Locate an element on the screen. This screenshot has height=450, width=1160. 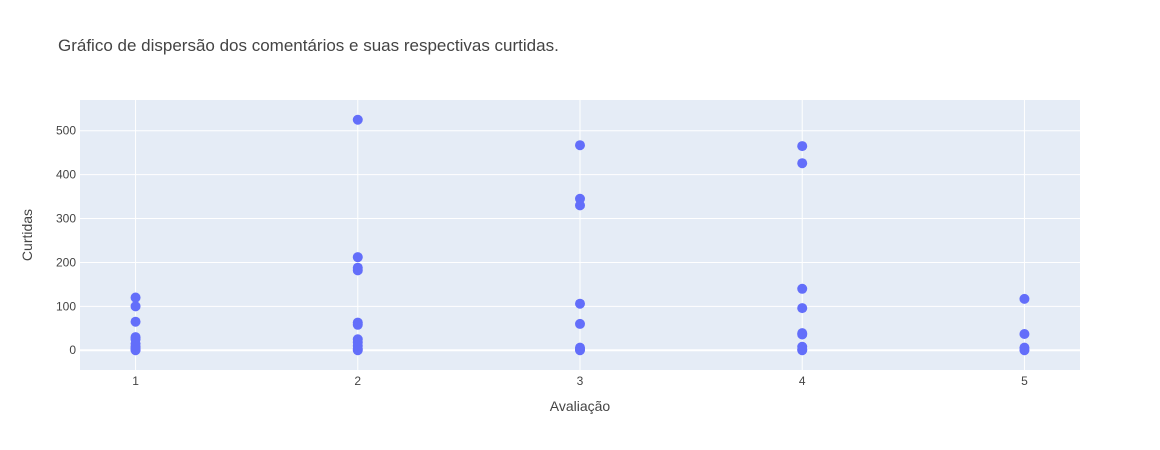
x-tick-label: 2 is located at coordinates (357, 381).